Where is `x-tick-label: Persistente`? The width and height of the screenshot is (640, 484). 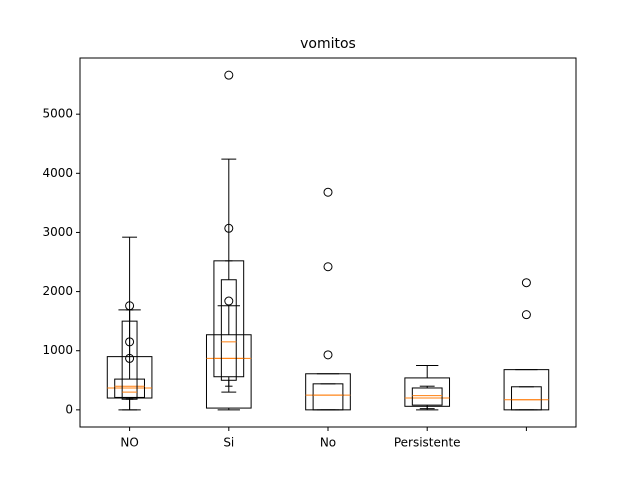
x-tick-label: Persistente is located at coordinates (427, 443).